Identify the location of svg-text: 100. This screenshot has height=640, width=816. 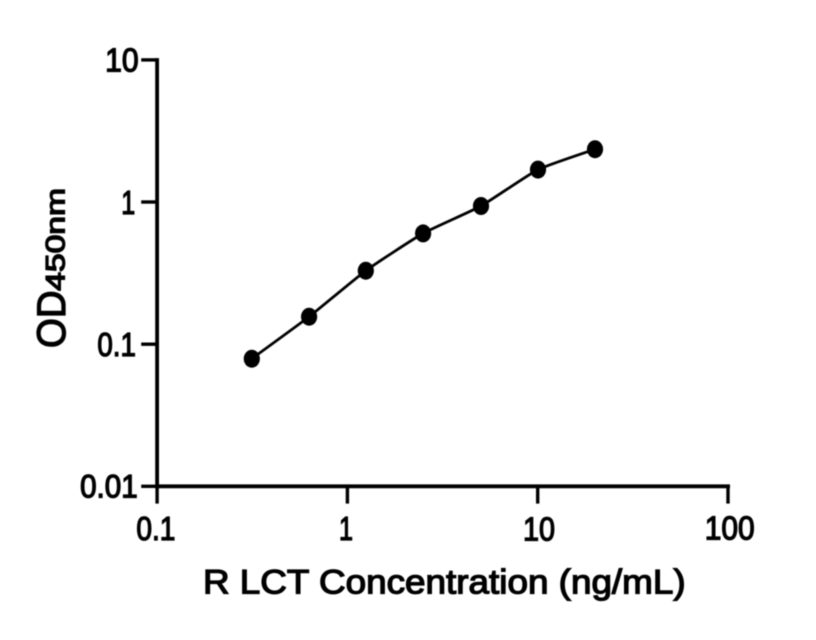
(730, 528).